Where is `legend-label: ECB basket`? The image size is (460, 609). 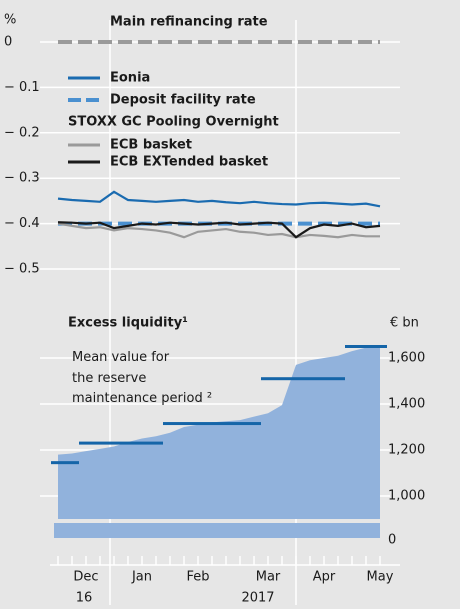
legend-label: ECB basket is located at coordinates (151, 145).